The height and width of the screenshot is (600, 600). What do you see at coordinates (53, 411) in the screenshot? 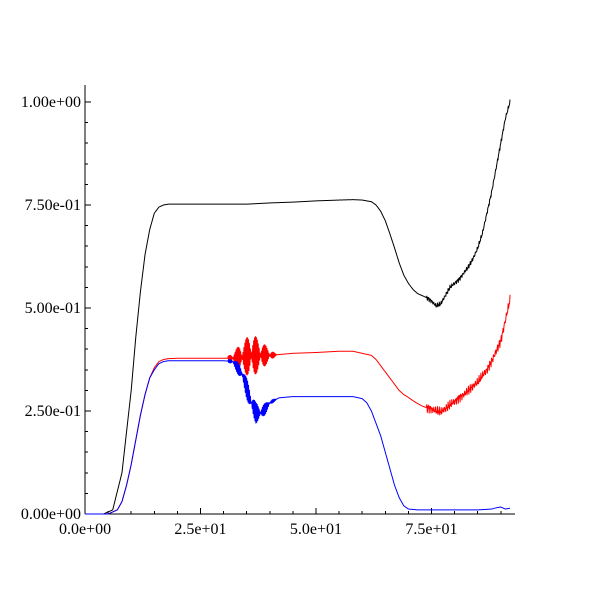
I see `y-tick-label: 2.50e-01` at bounding box center [53, 411].